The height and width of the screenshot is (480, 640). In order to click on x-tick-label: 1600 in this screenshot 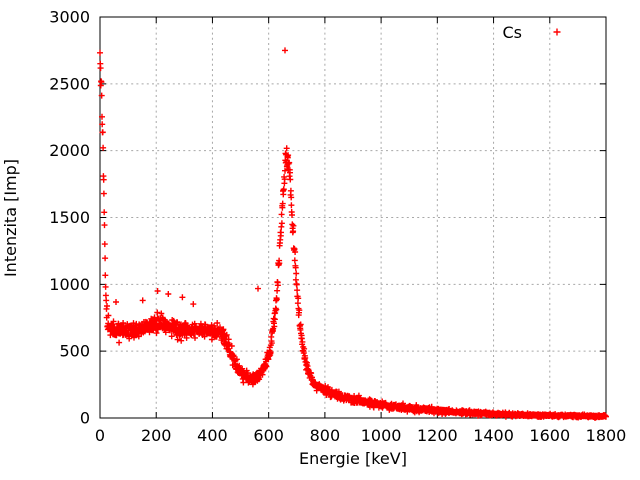, I will do `click(549, 435)`.